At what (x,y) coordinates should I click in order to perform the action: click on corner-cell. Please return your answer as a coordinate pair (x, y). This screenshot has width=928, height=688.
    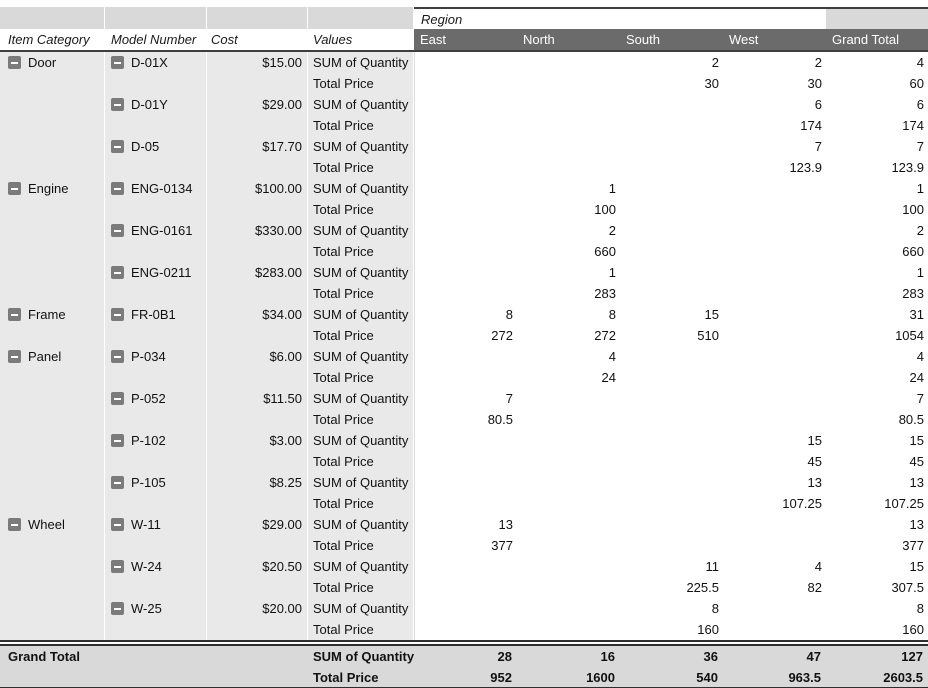
    Looking at the image, I should click on (257, 18).